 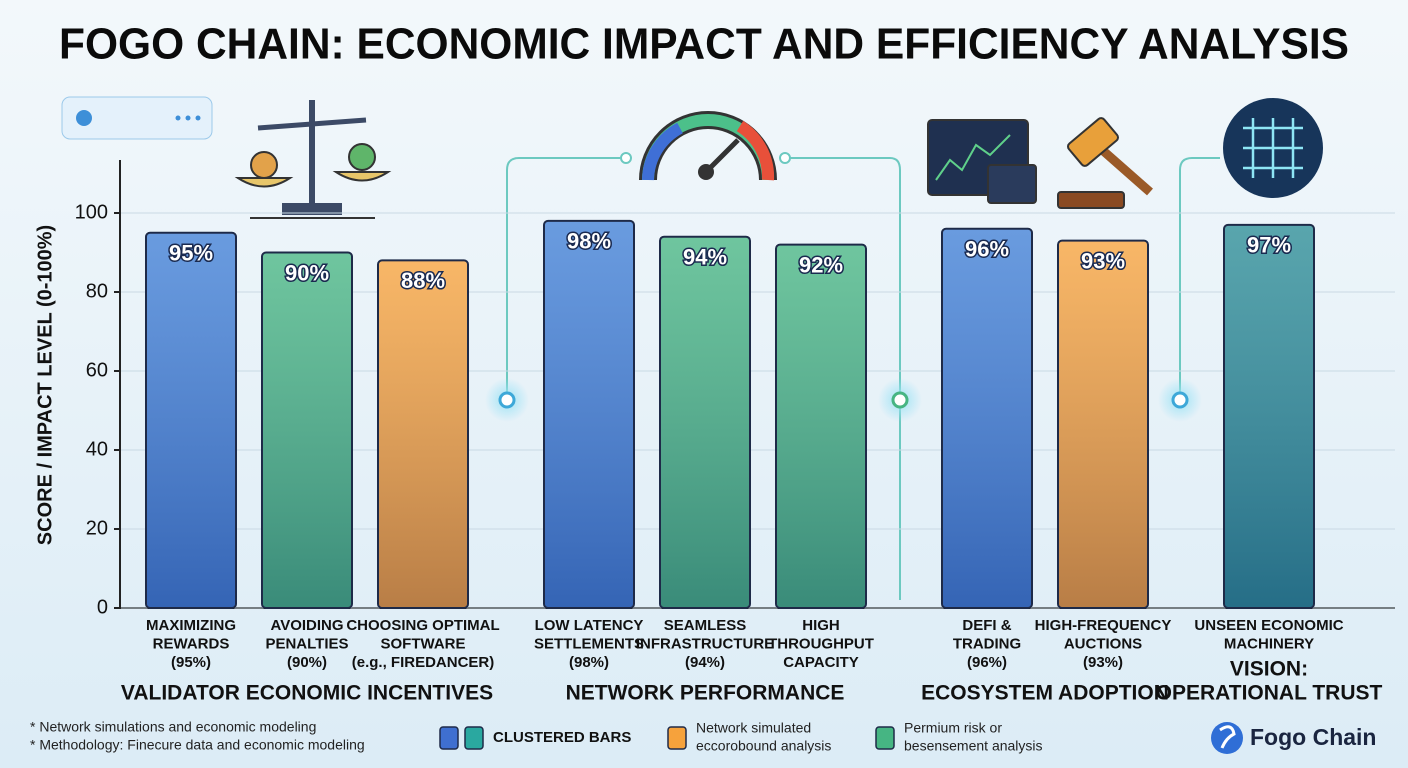 What do you see at coordinates (1103, 260) in the screenshot?
I see `value-label: 93%` at bounding box center [1103, 260].